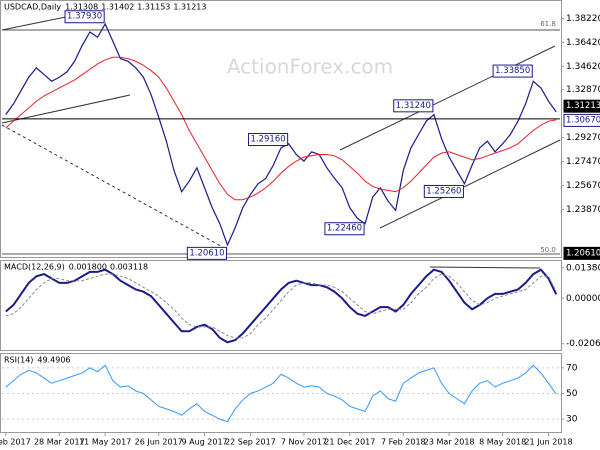 This screenshot has height=450, width=600. Describe the element at coordinates (572, 368) in the screenshot. I see `y-tick-label: 70` at that location.